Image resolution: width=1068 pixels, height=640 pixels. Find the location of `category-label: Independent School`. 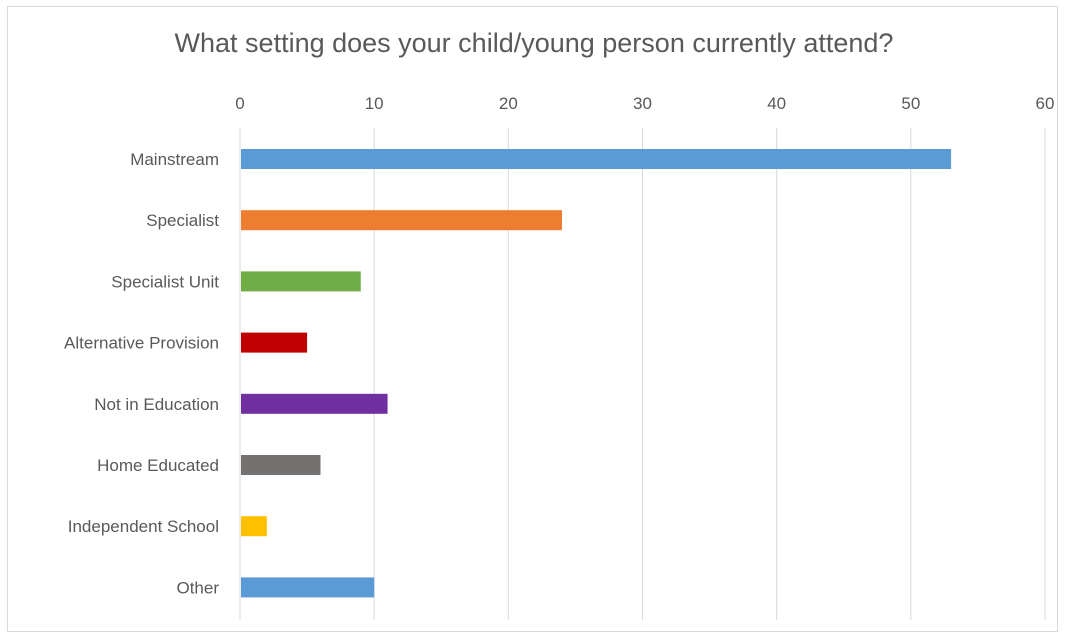

category-label: Independent School is located at coordinates (143, 526).